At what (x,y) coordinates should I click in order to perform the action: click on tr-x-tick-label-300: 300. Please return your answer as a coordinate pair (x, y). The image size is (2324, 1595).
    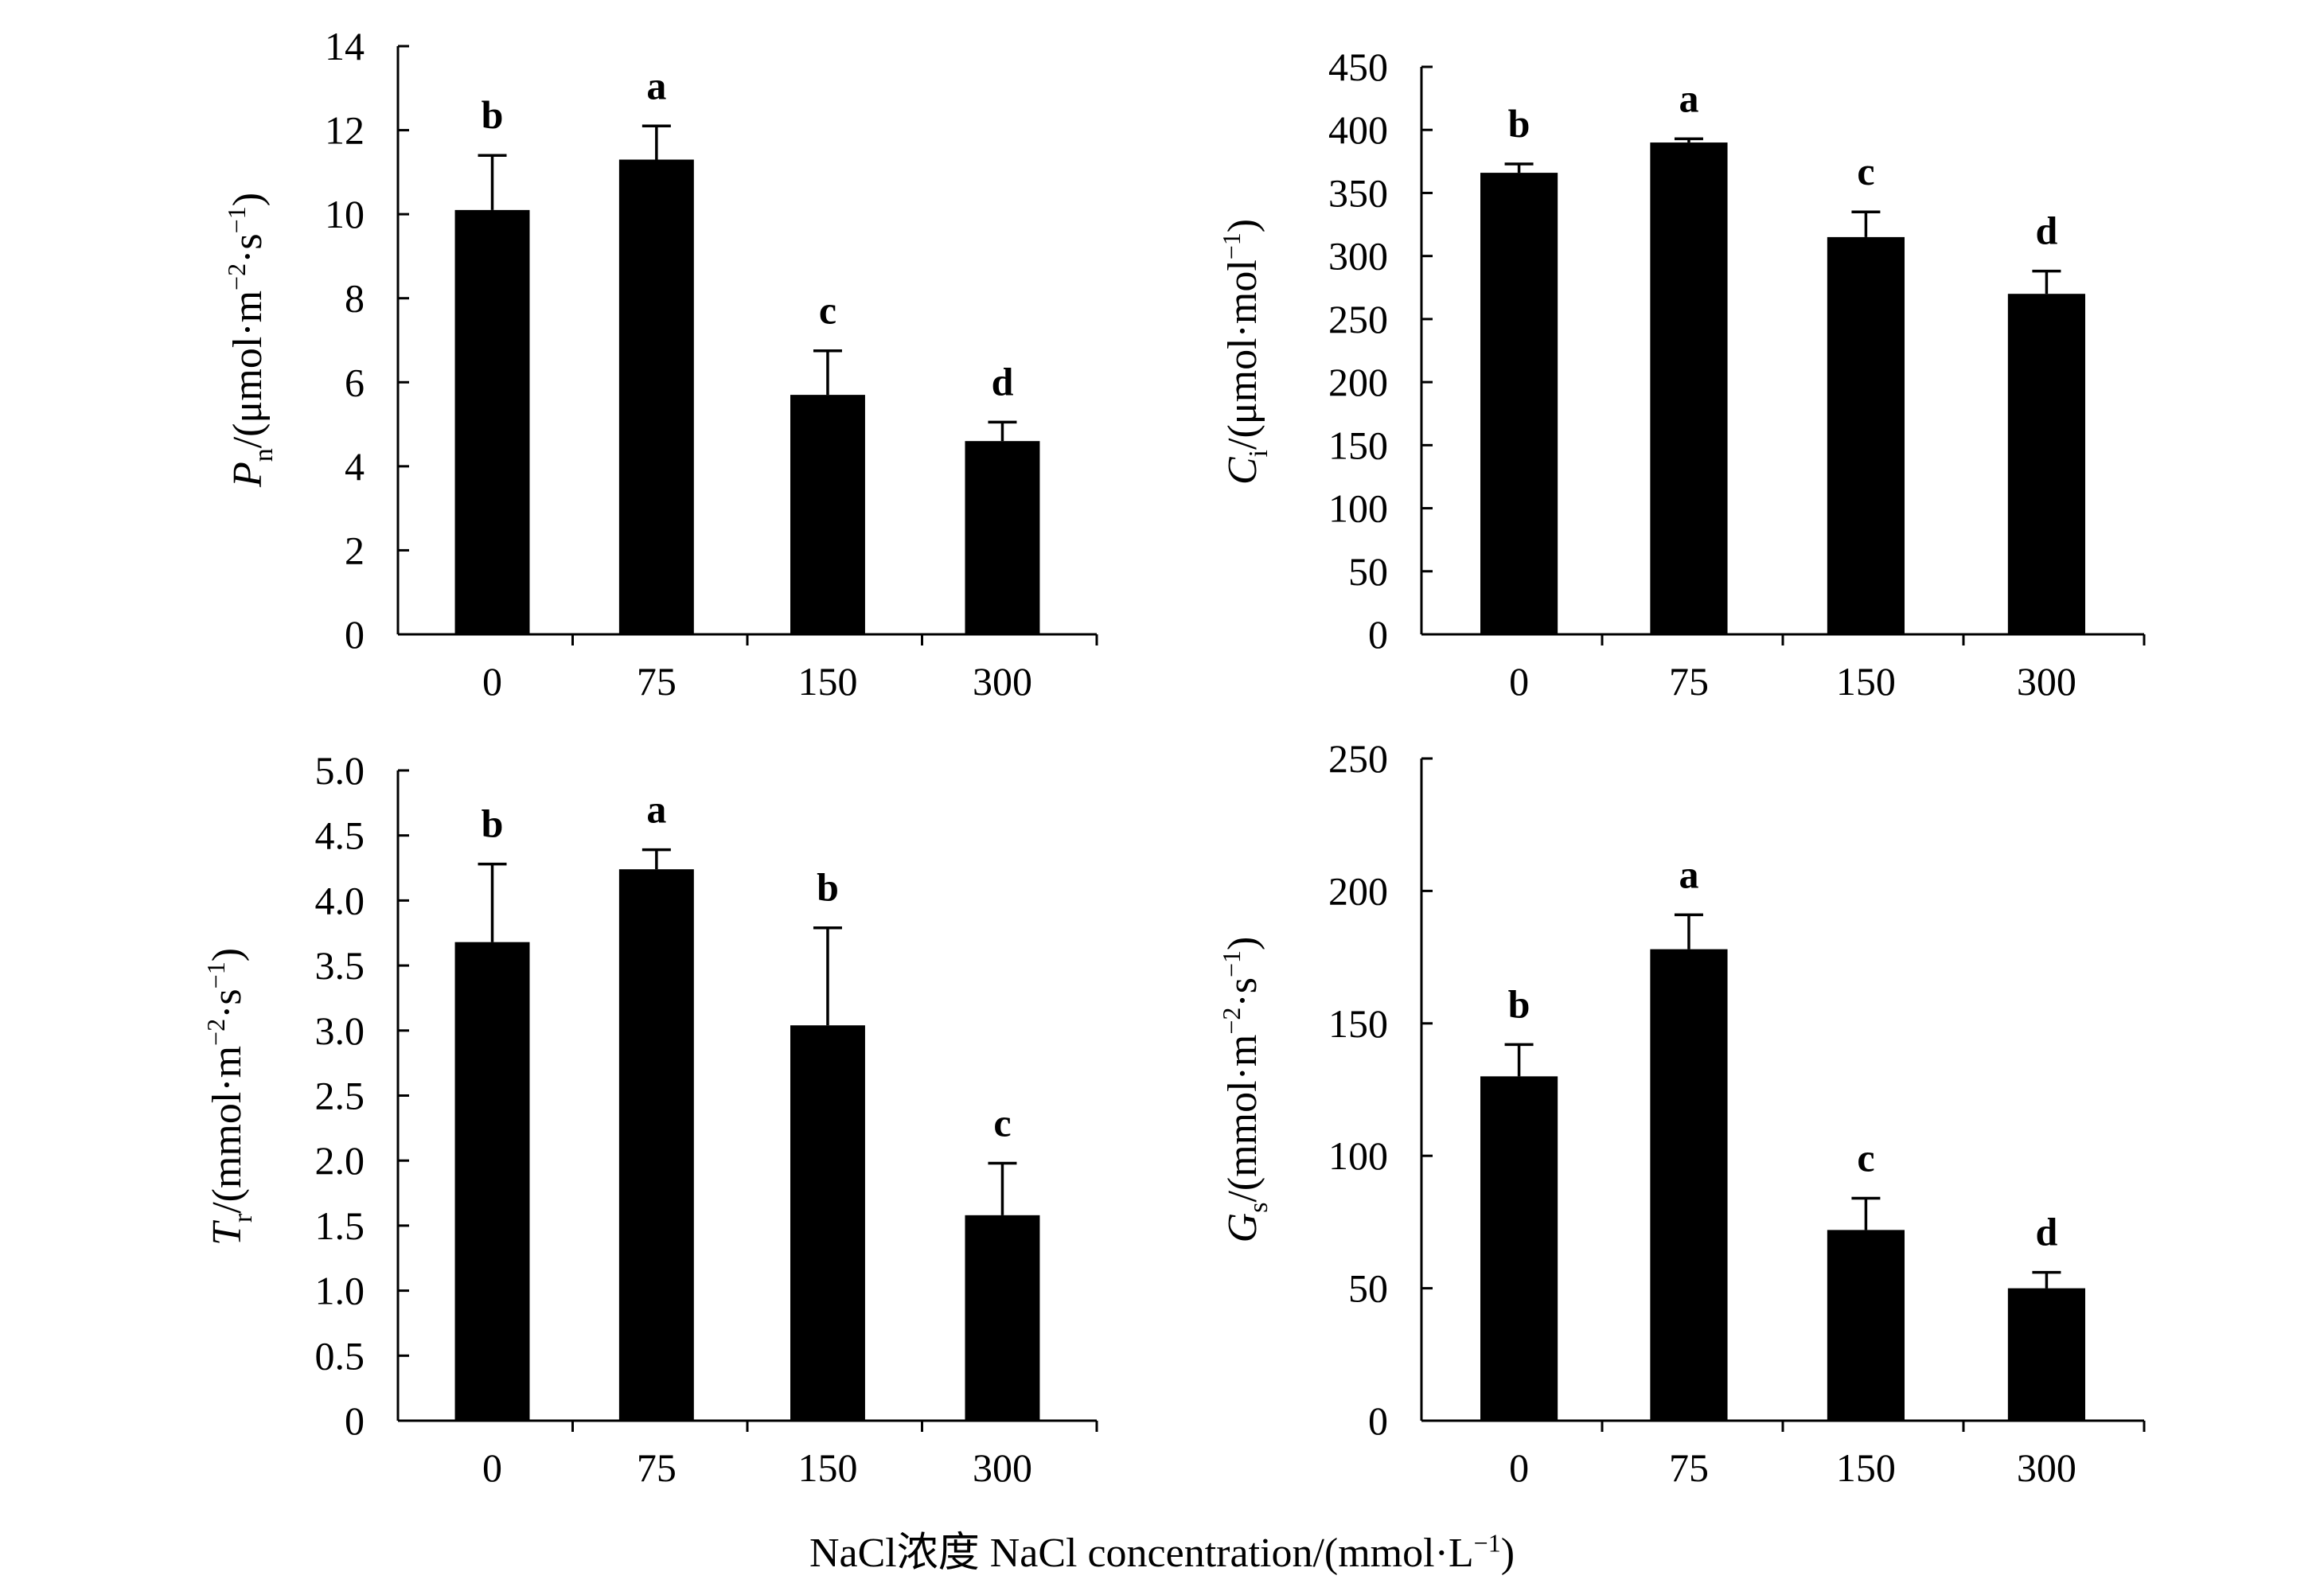
    Looking at the image, I should click on (1002, 1467).